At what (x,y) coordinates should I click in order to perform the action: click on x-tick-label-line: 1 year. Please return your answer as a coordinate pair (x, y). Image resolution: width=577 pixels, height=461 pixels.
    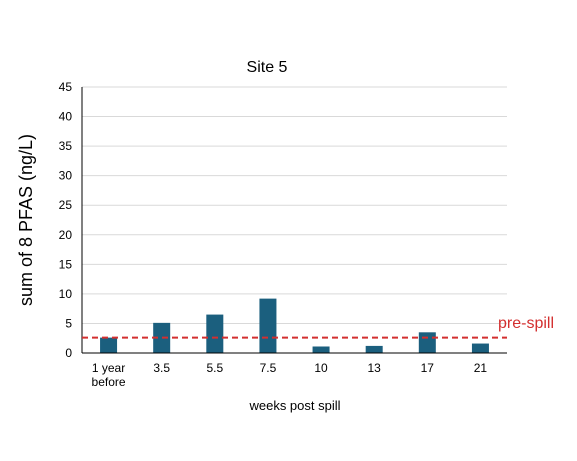
    Looking at the image, I should click on (108, 368).